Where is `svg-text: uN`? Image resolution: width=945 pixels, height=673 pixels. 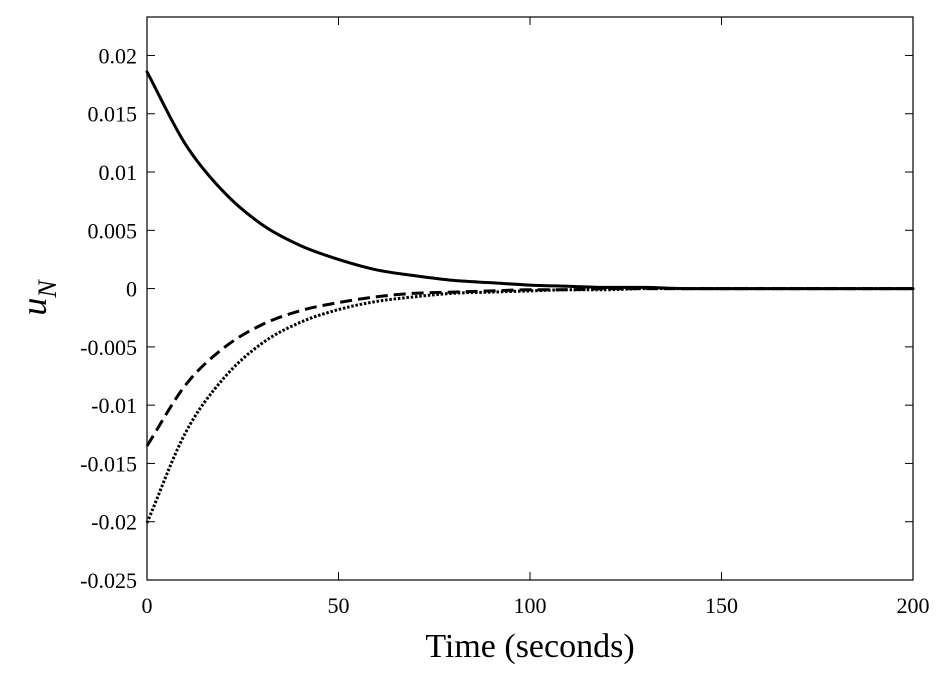 svg-text: uN is located at coordinates (38, 297).